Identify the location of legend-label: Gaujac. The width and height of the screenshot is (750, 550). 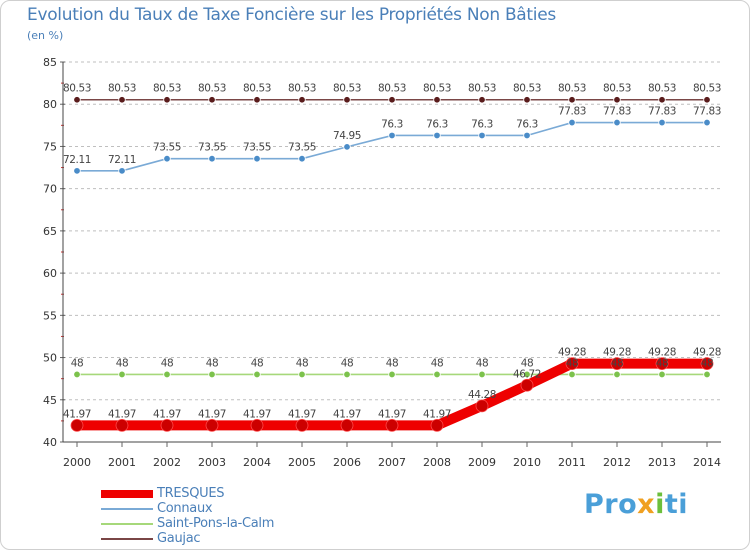
(179, 538).